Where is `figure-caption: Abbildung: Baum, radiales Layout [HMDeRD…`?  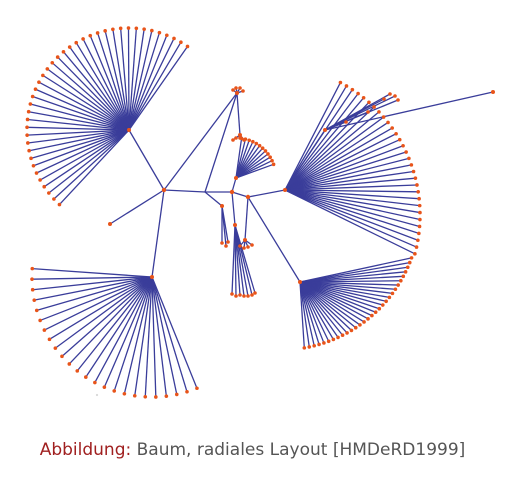
figure-caption: Abbildung: Baum, radiales Layout [HMDeRD… is located at coordinates (252, 450).